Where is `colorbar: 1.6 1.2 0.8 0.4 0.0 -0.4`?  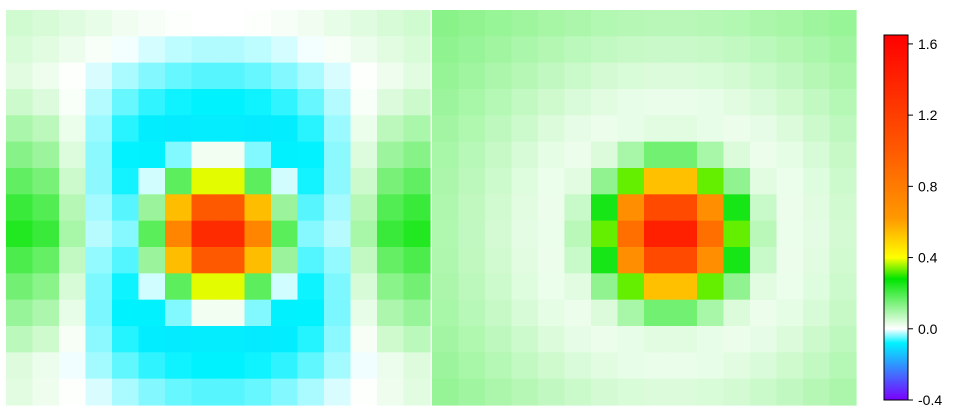 colorbar: 1.6 1.2 0.8 0.4 0.0 -0.4 is located at coordinates (912, 221).